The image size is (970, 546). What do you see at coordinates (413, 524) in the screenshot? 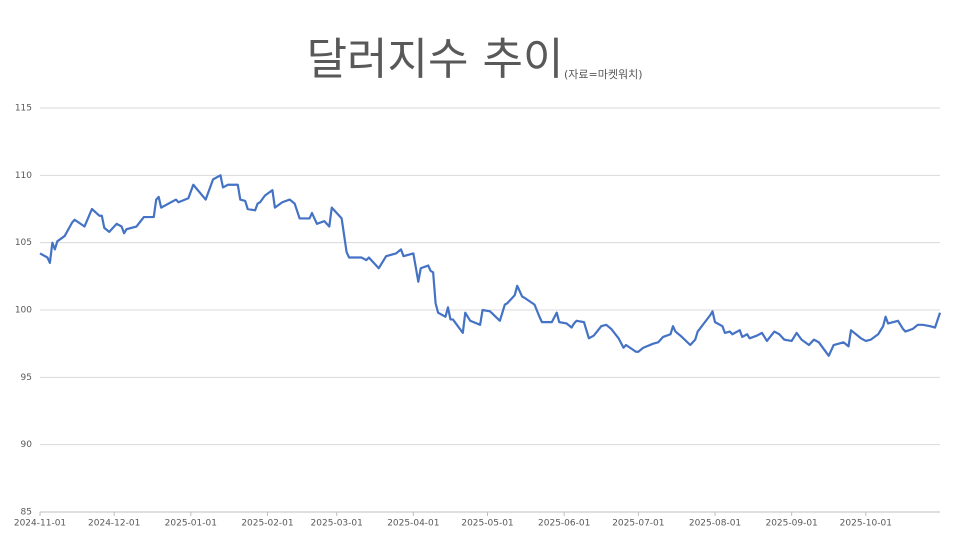
I see `x-tick-label: 2025-04-01` at bounding box center [413, 524].